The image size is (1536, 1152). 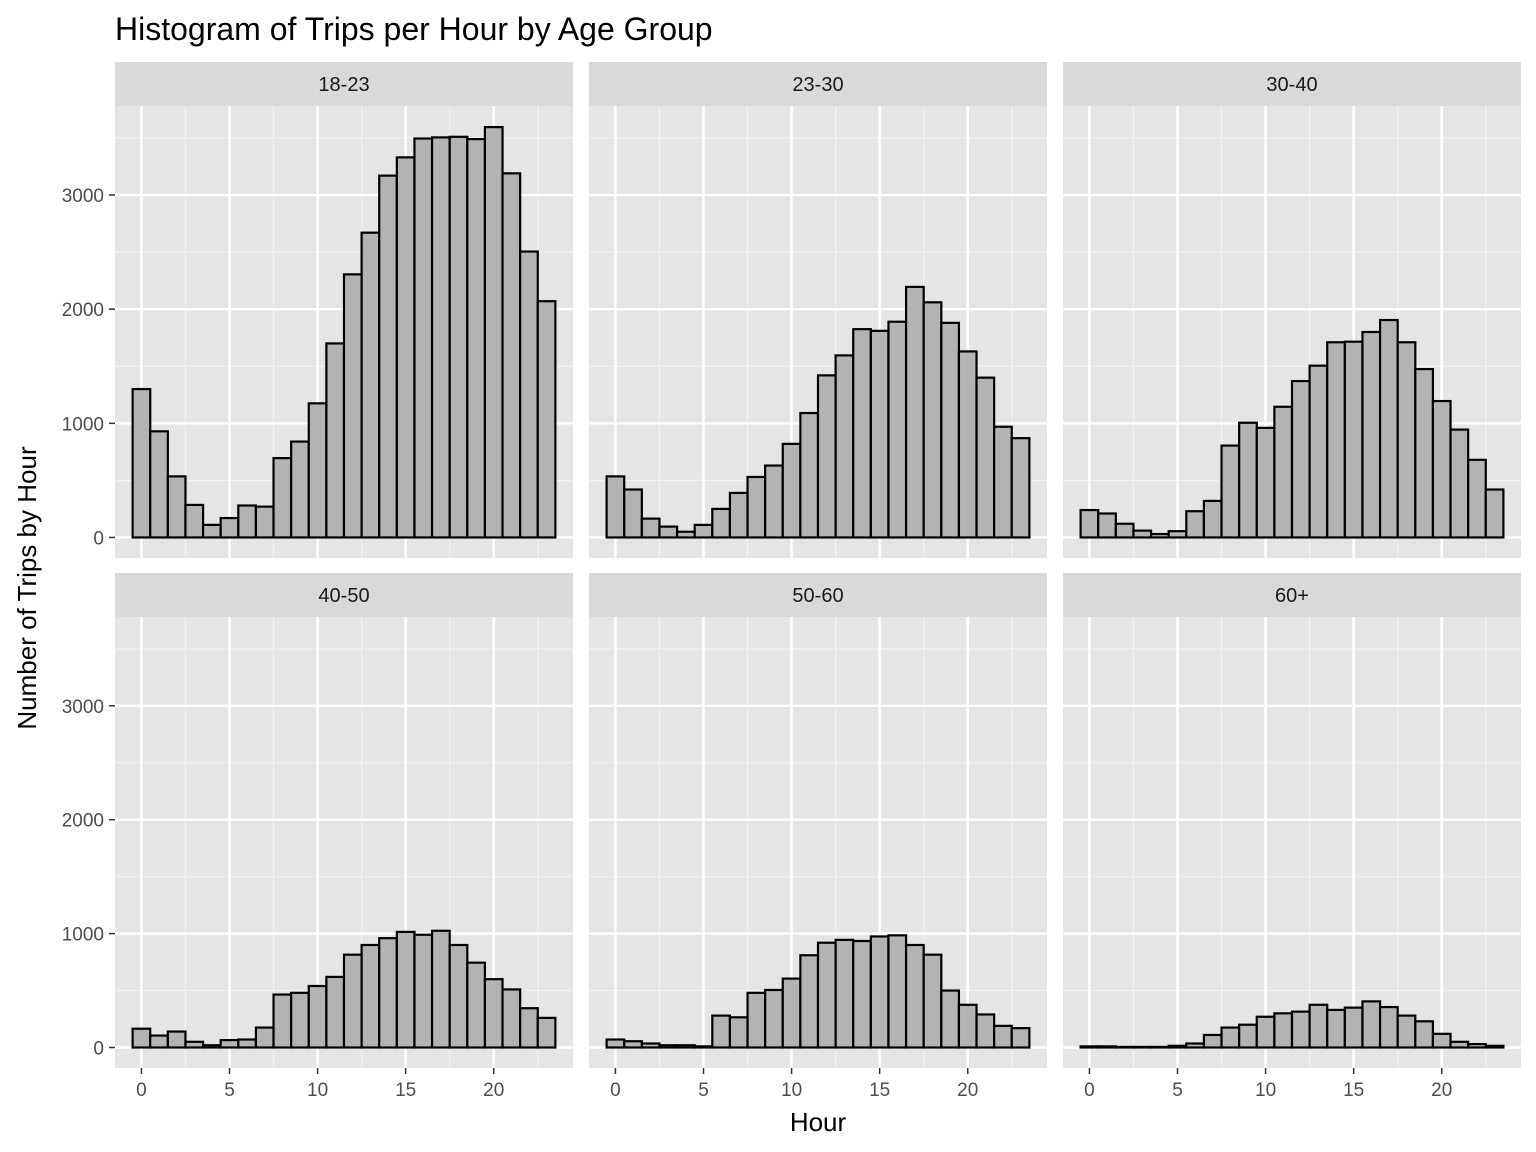 I want to click on chart-title: Histogram of Trips per Hour by Age Group, so click(x=414, y=29).